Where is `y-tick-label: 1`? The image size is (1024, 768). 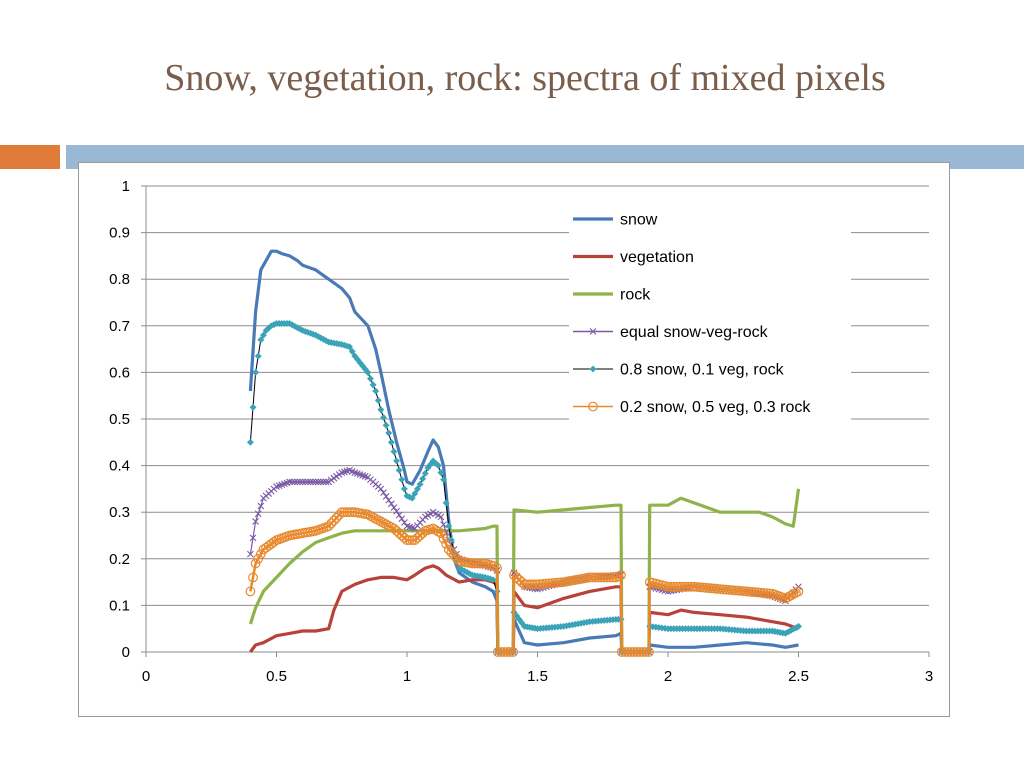
y-tick-label: 1 is located at coordinates (126, 186).